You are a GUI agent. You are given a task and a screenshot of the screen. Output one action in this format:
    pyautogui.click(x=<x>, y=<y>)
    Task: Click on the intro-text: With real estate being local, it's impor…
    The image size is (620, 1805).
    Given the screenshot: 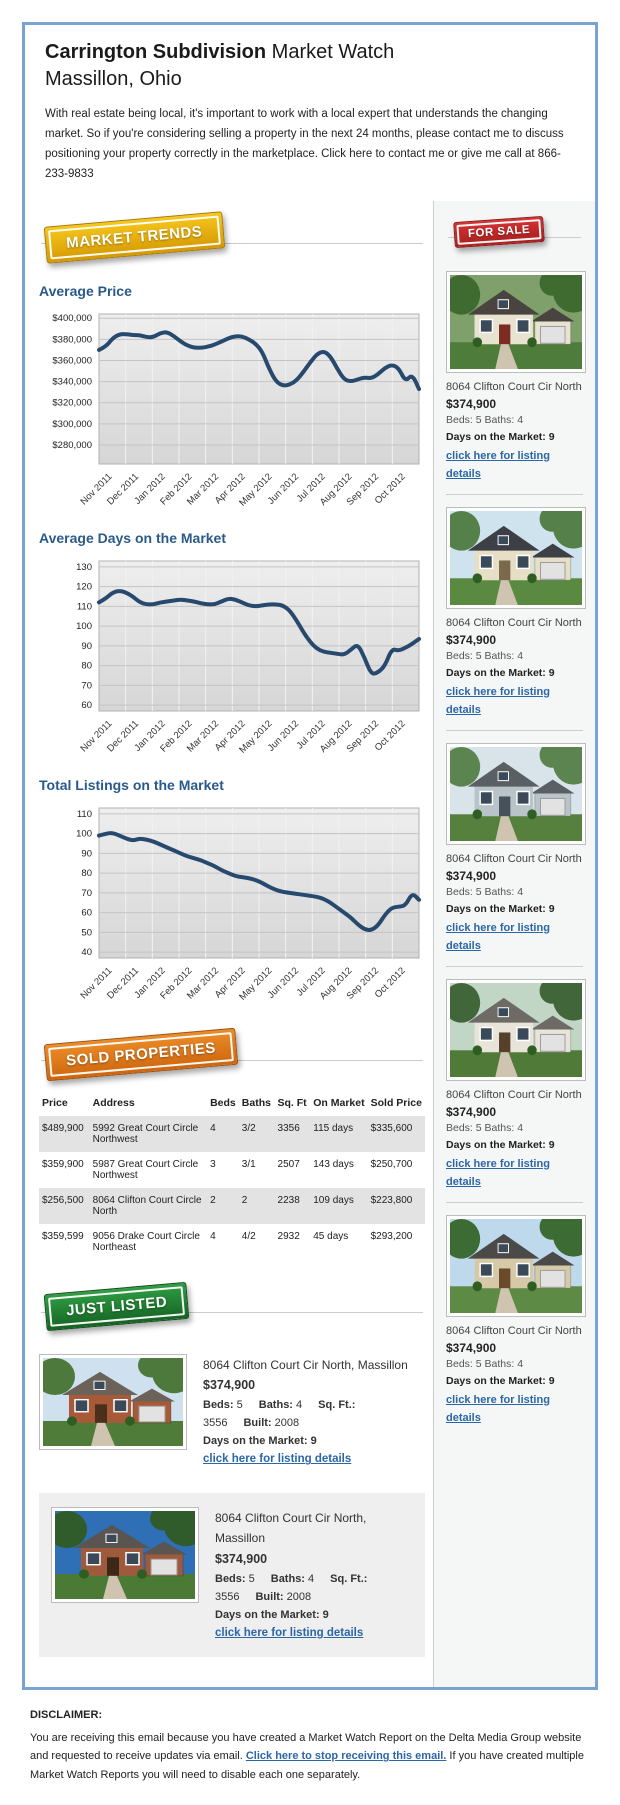 What is the action you would take?
    pyautogui.click(x=304, y=144)
    